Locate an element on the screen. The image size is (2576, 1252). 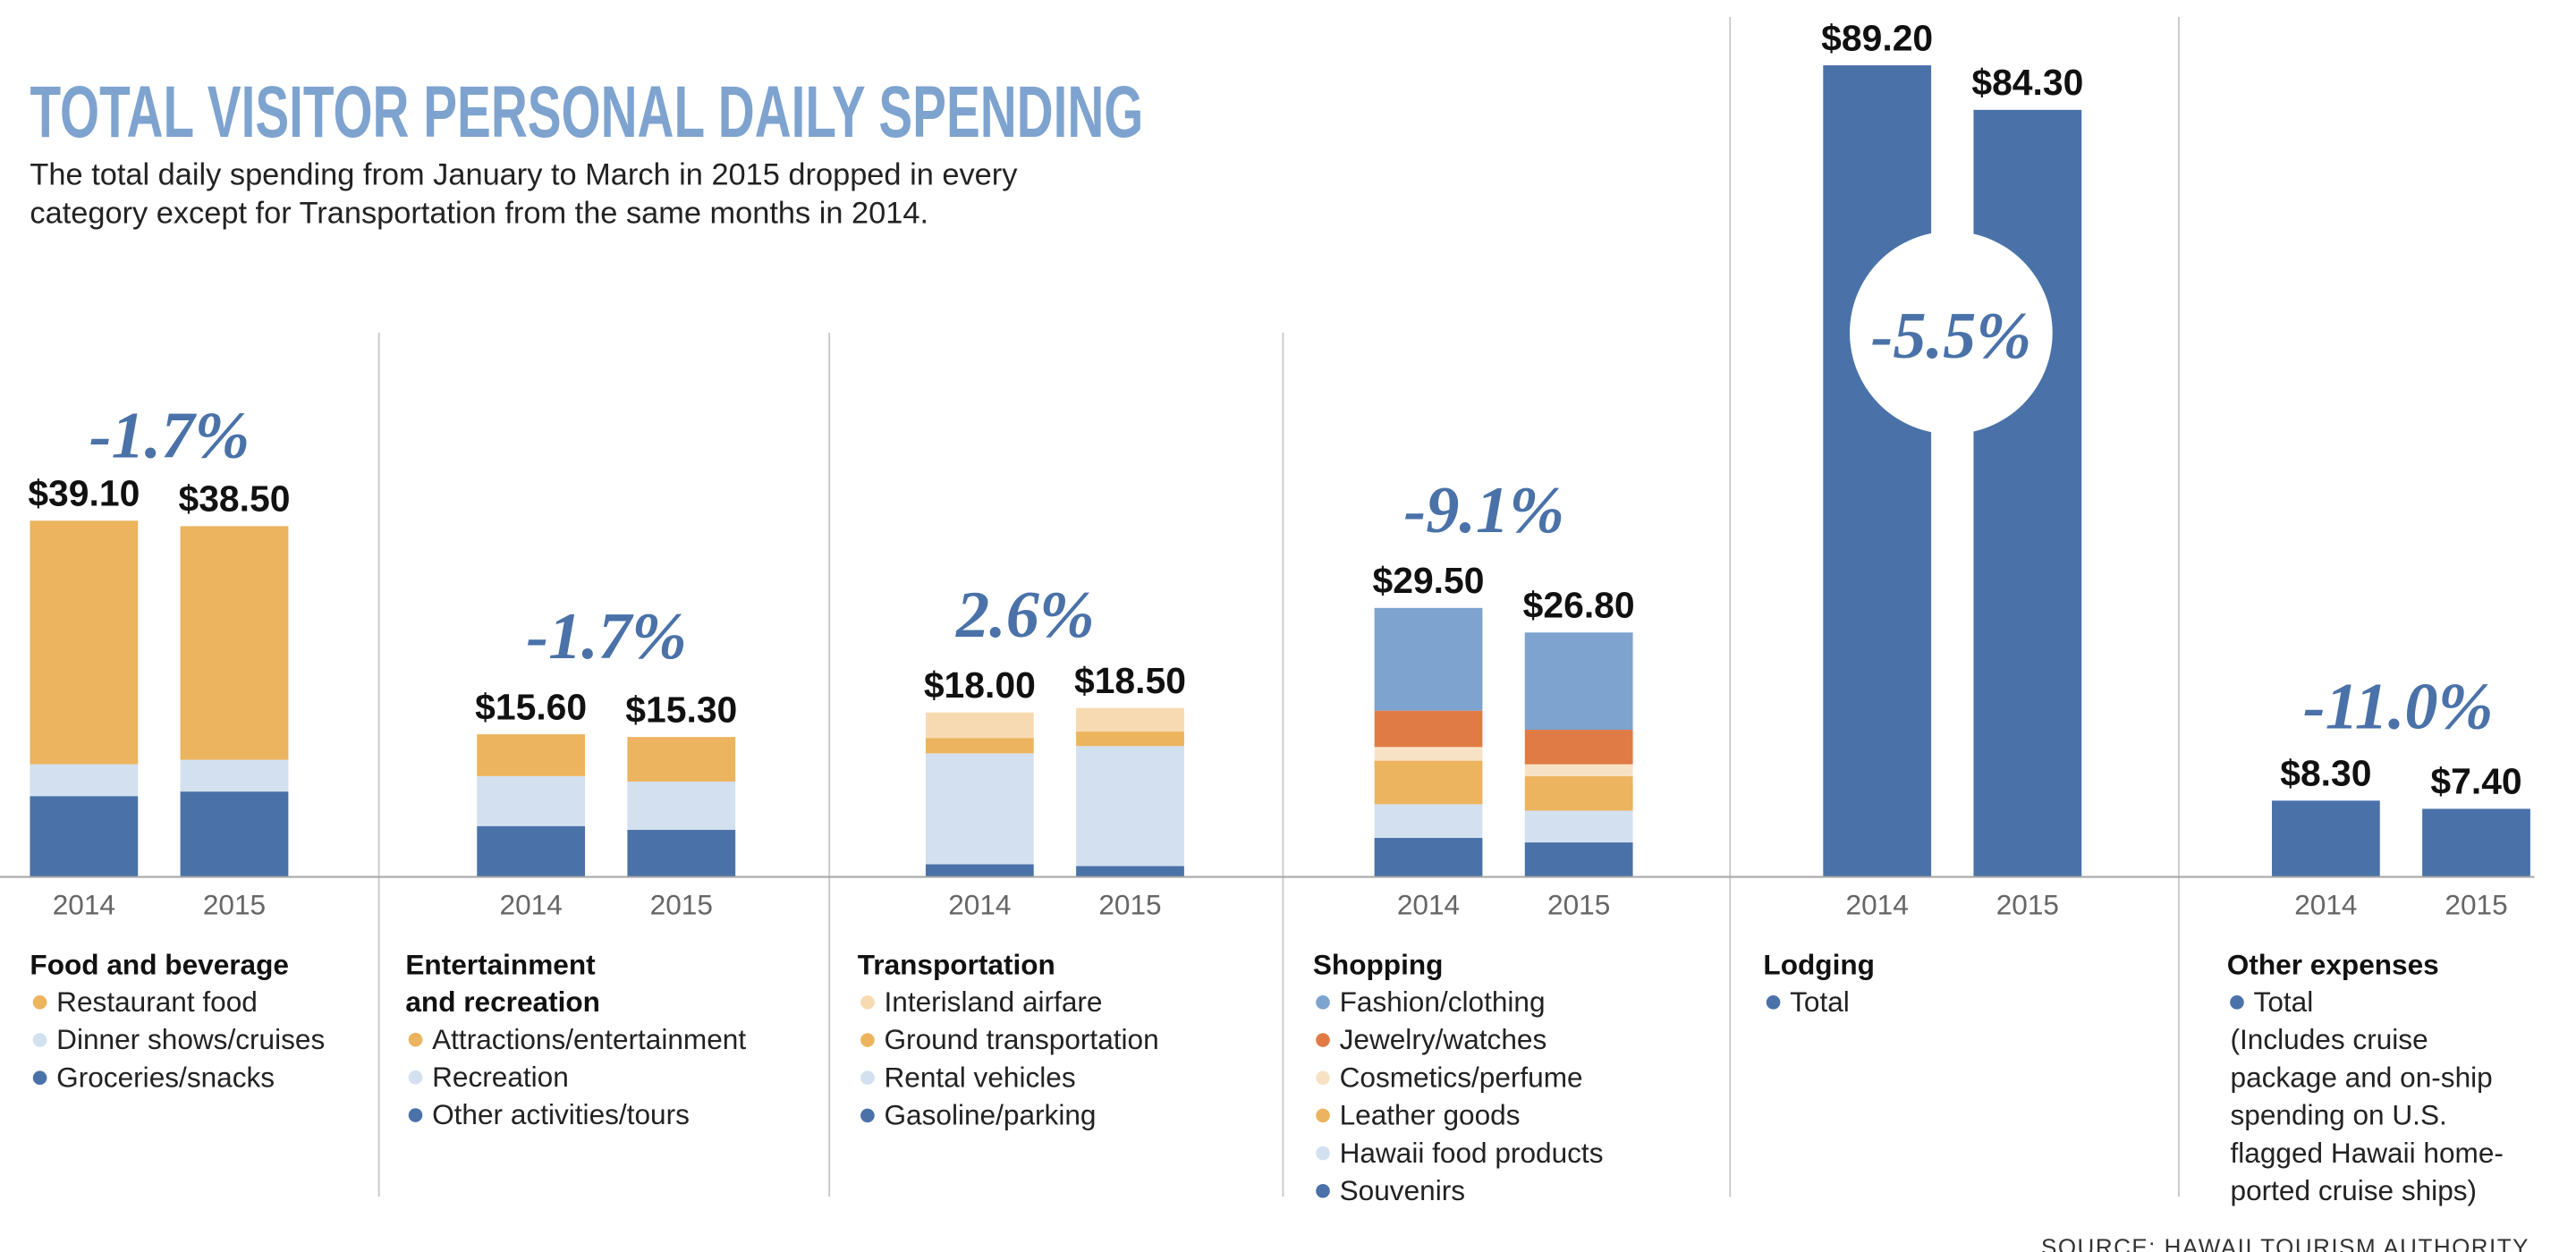
bar-total-label: $15.30 is located at coordinates (681, 709).